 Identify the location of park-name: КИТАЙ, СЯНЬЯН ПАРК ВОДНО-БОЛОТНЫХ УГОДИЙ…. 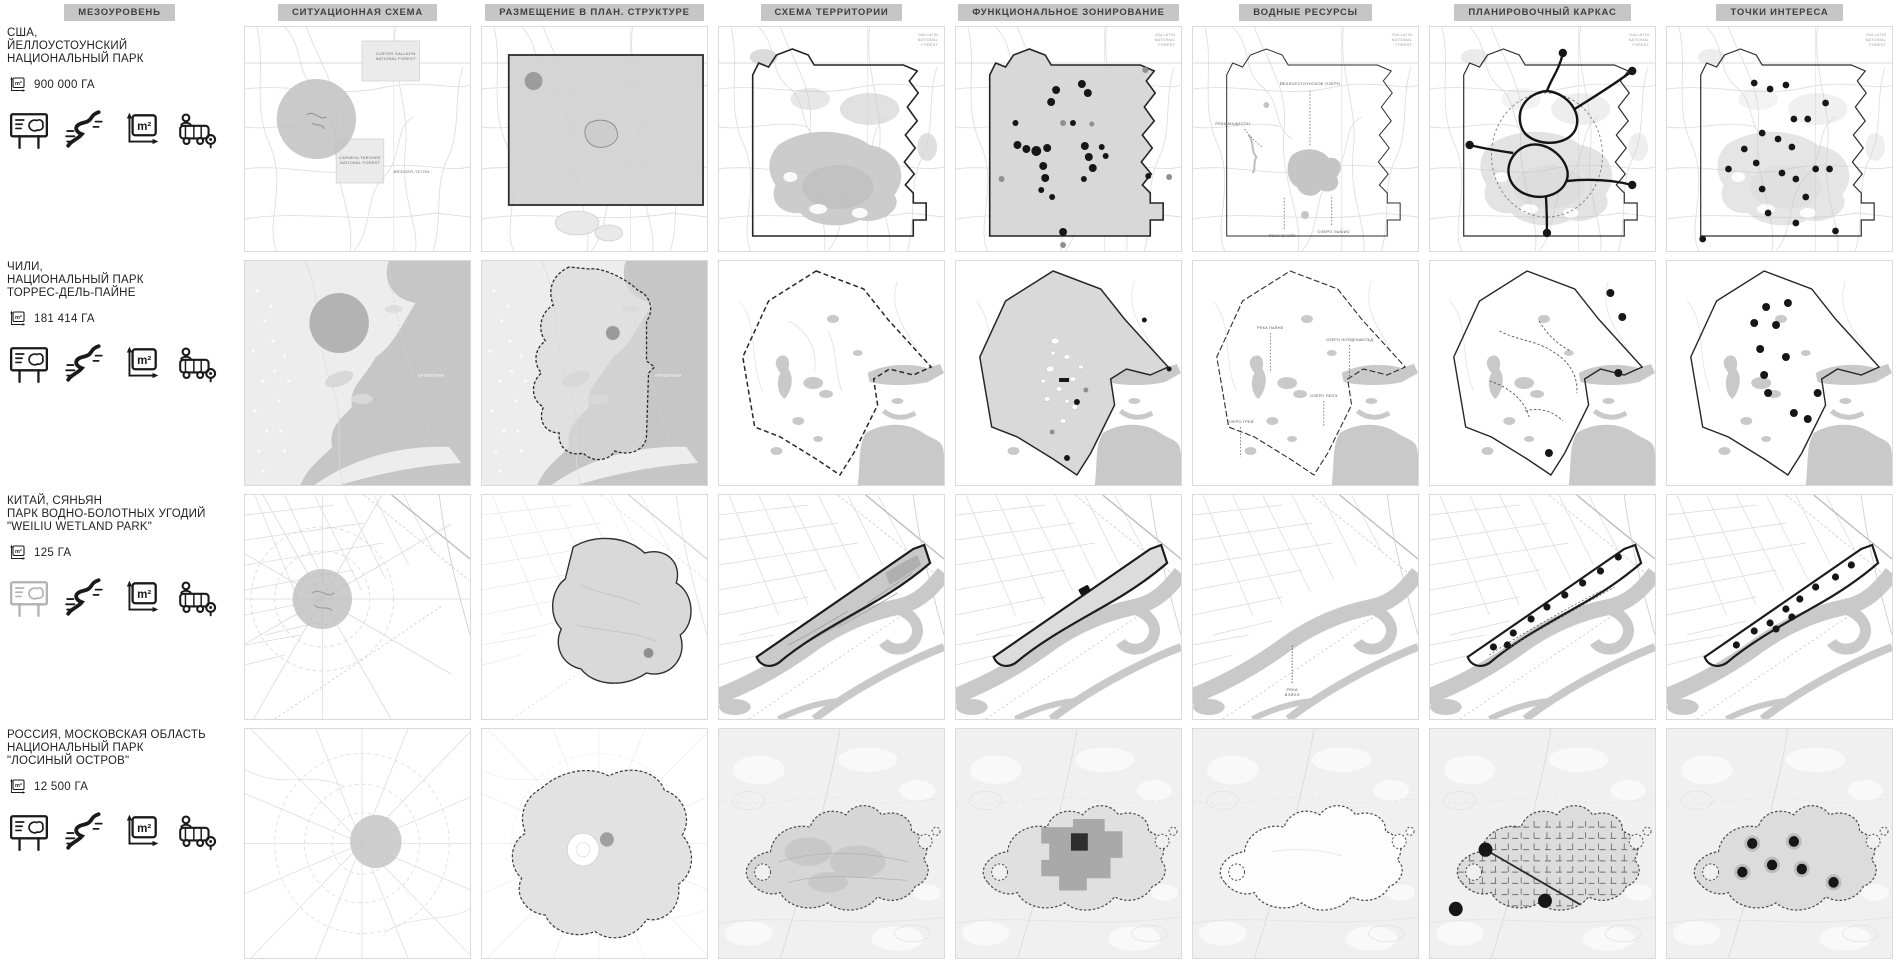
(122, 514).